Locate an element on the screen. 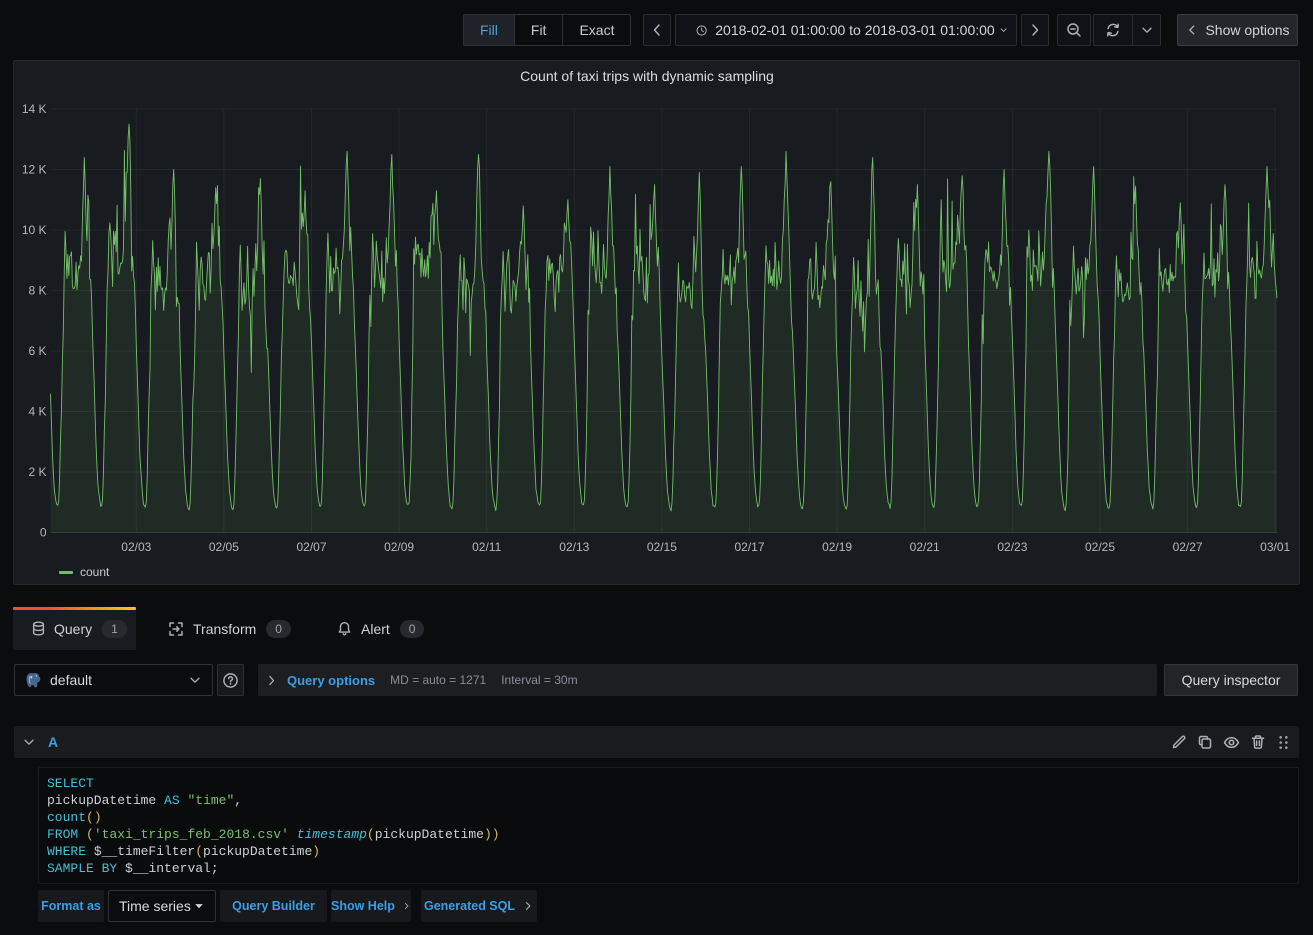 This screenshot has height=935, width=1313. svg-text: 6 K is located at coordinates (37, 351).